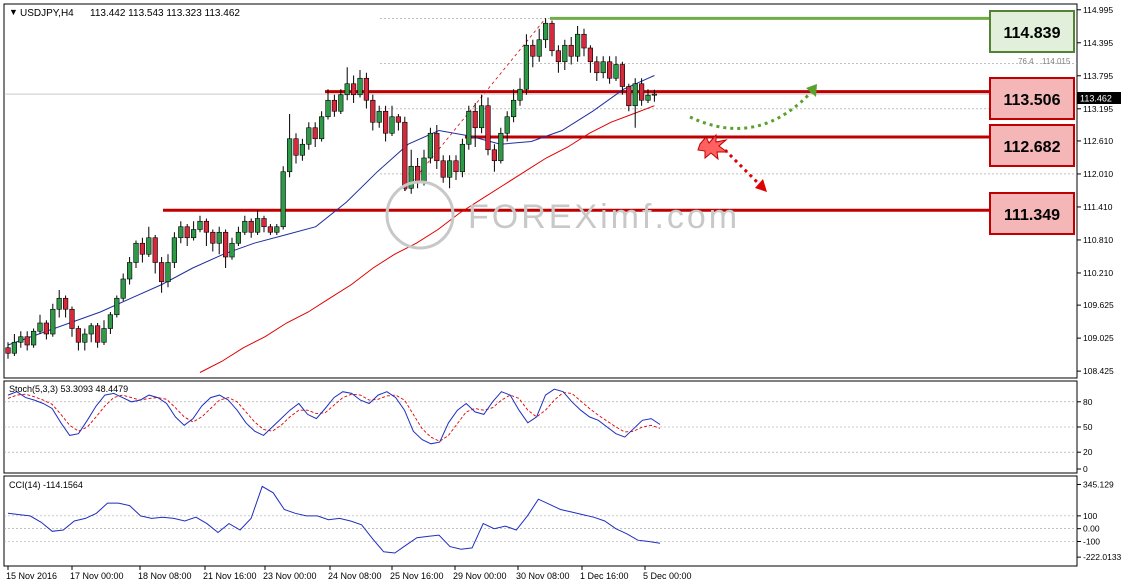 Image resolution: width=1121 pixels, height=588 pixels. Describe the element at coordinates (355, 576) in the screenshot. I see `x-tick-label: 24 Nov 08:00` at that location.